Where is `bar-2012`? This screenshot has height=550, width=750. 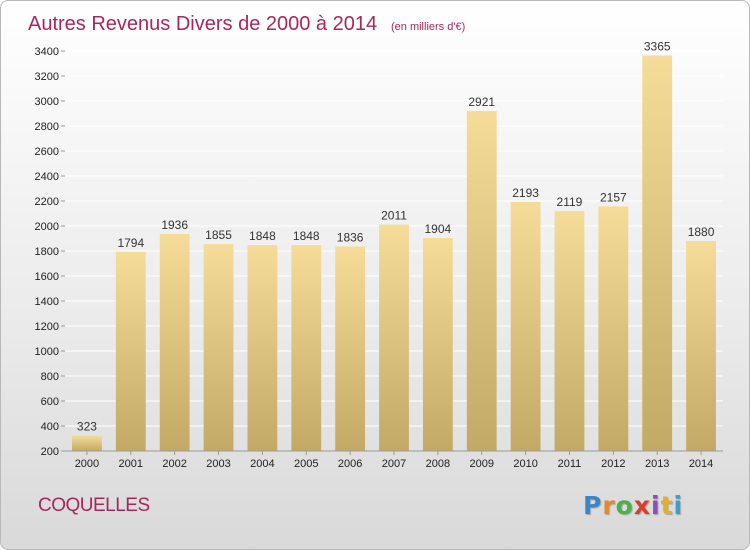 bar-2012 is located at coordinates (613, 328).